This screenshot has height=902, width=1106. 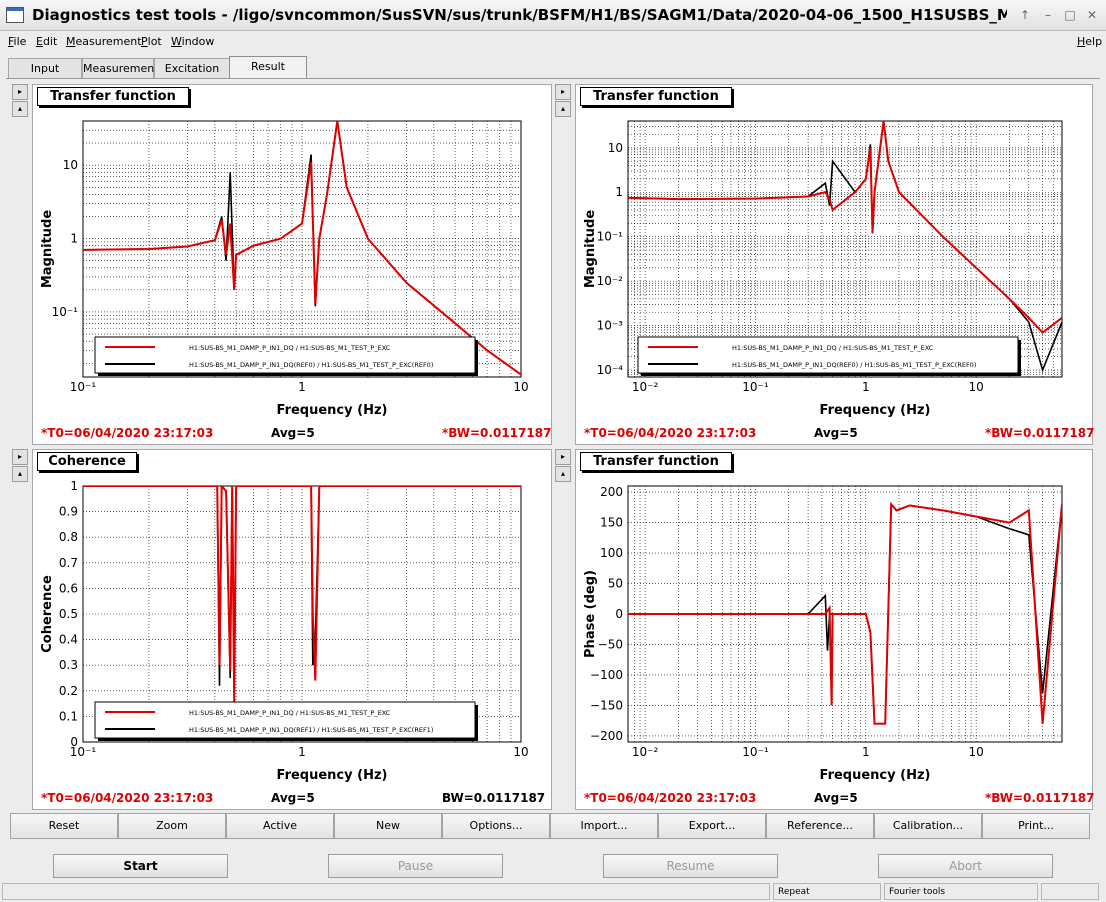 I want to click on y-tick-label: 0.7, so click(x=68, y=563).